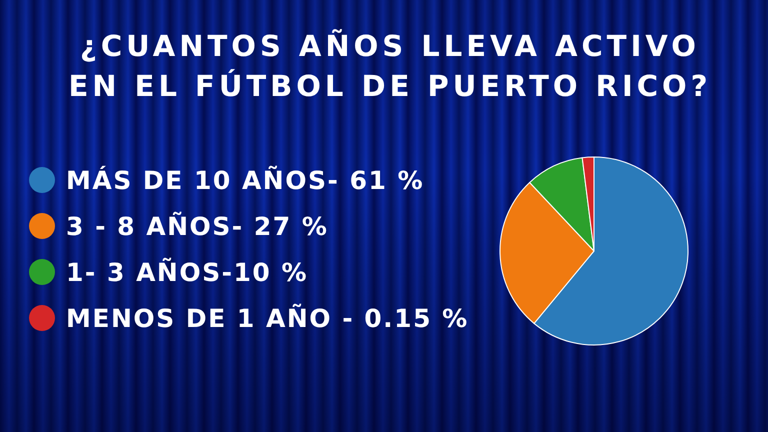 The image size is (768, 432). I want to click on legend-label: 3 - 8 AÑOS- 27 %, so click(197, 226).